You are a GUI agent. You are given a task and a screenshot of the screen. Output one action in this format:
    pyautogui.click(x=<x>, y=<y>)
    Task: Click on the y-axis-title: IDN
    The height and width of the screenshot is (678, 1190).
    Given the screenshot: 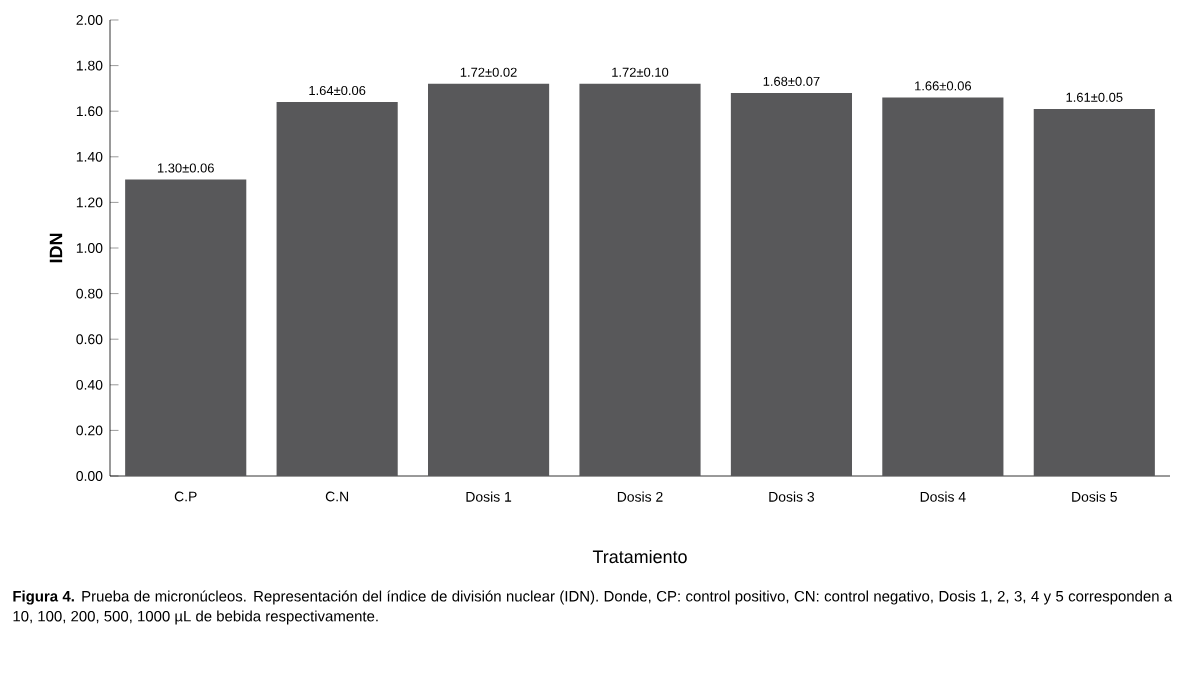 What is the action you would take?
    pyautogui.click(x=56, y=248)
    